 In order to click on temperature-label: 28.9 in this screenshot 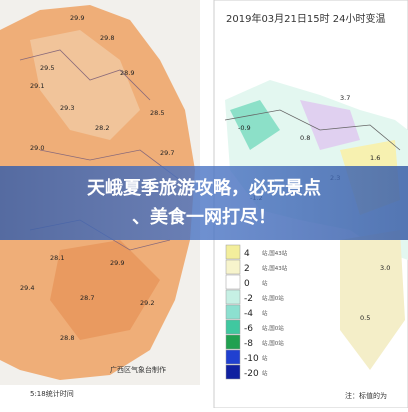, I will do `click(127, 73)`.